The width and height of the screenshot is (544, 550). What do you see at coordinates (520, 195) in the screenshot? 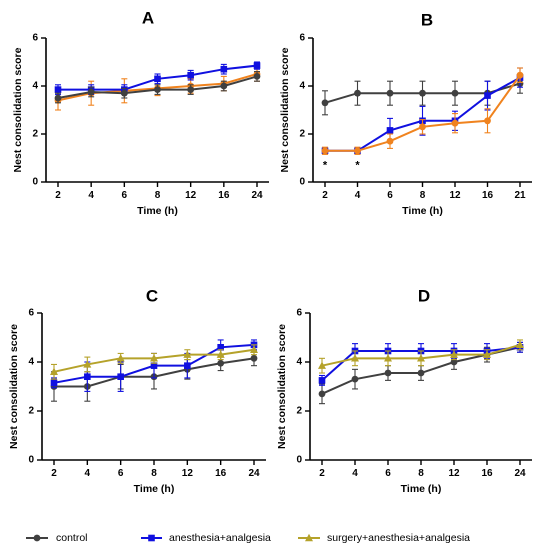
I see `x-tick-label: 21` at bounding box center [520, 195].